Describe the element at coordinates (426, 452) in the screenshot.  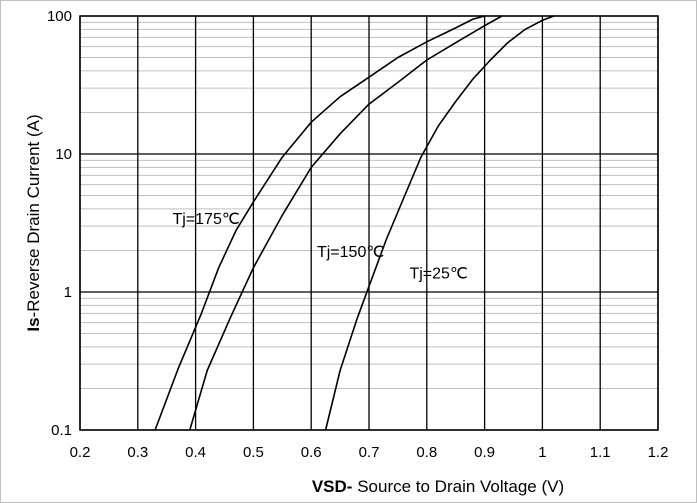
I see `x-tick-label: 0.8` at that location.